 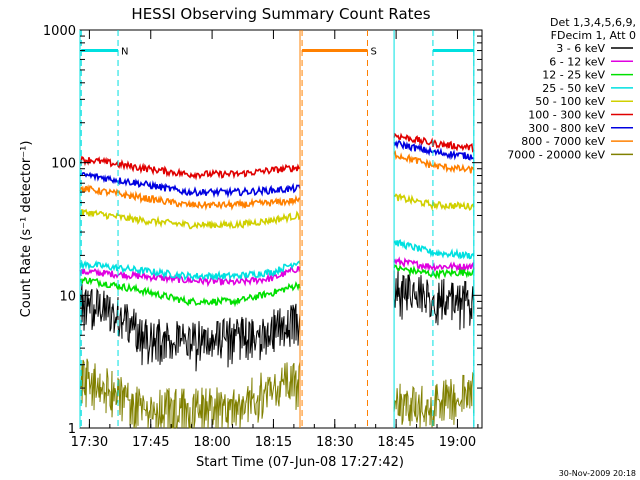 I want to click on legend-label: 3 - 6 keV, so click(x=580, y=48).